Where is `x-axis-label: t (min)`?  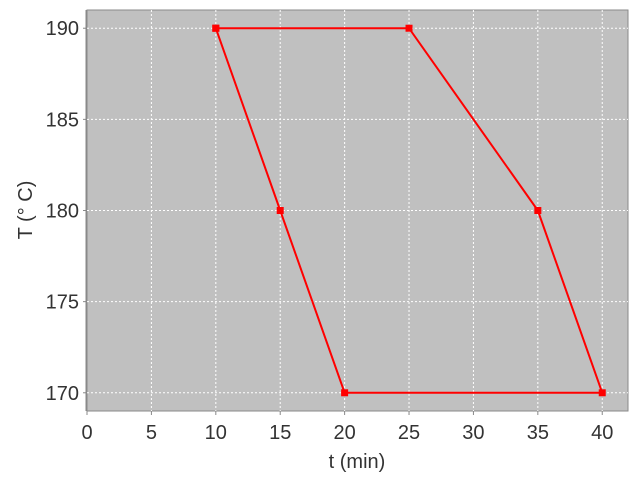
x-axis-label: t (min) is located at coordinates (357, 462).